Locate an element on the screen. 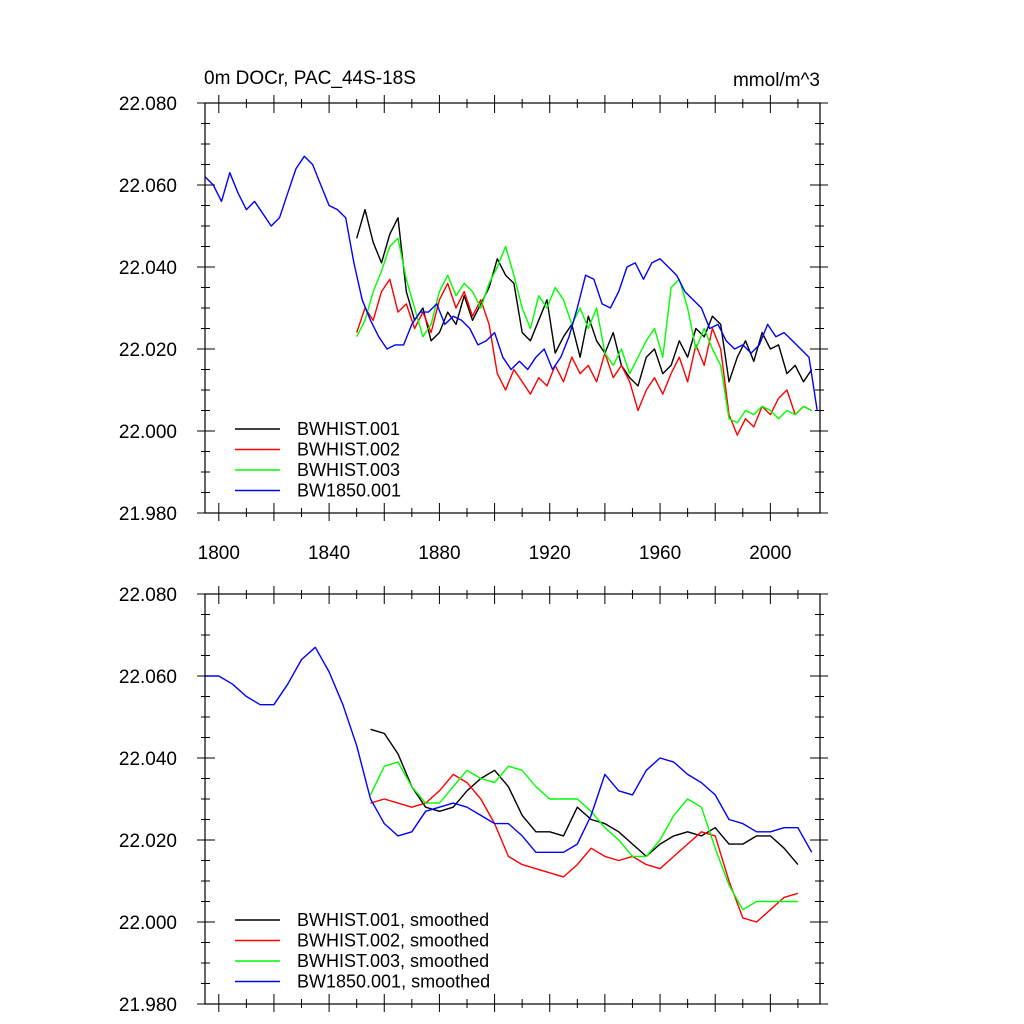 The image size is (1024, 1024). top-ytick-label: 22.080 is located at coordinates (148, 104).